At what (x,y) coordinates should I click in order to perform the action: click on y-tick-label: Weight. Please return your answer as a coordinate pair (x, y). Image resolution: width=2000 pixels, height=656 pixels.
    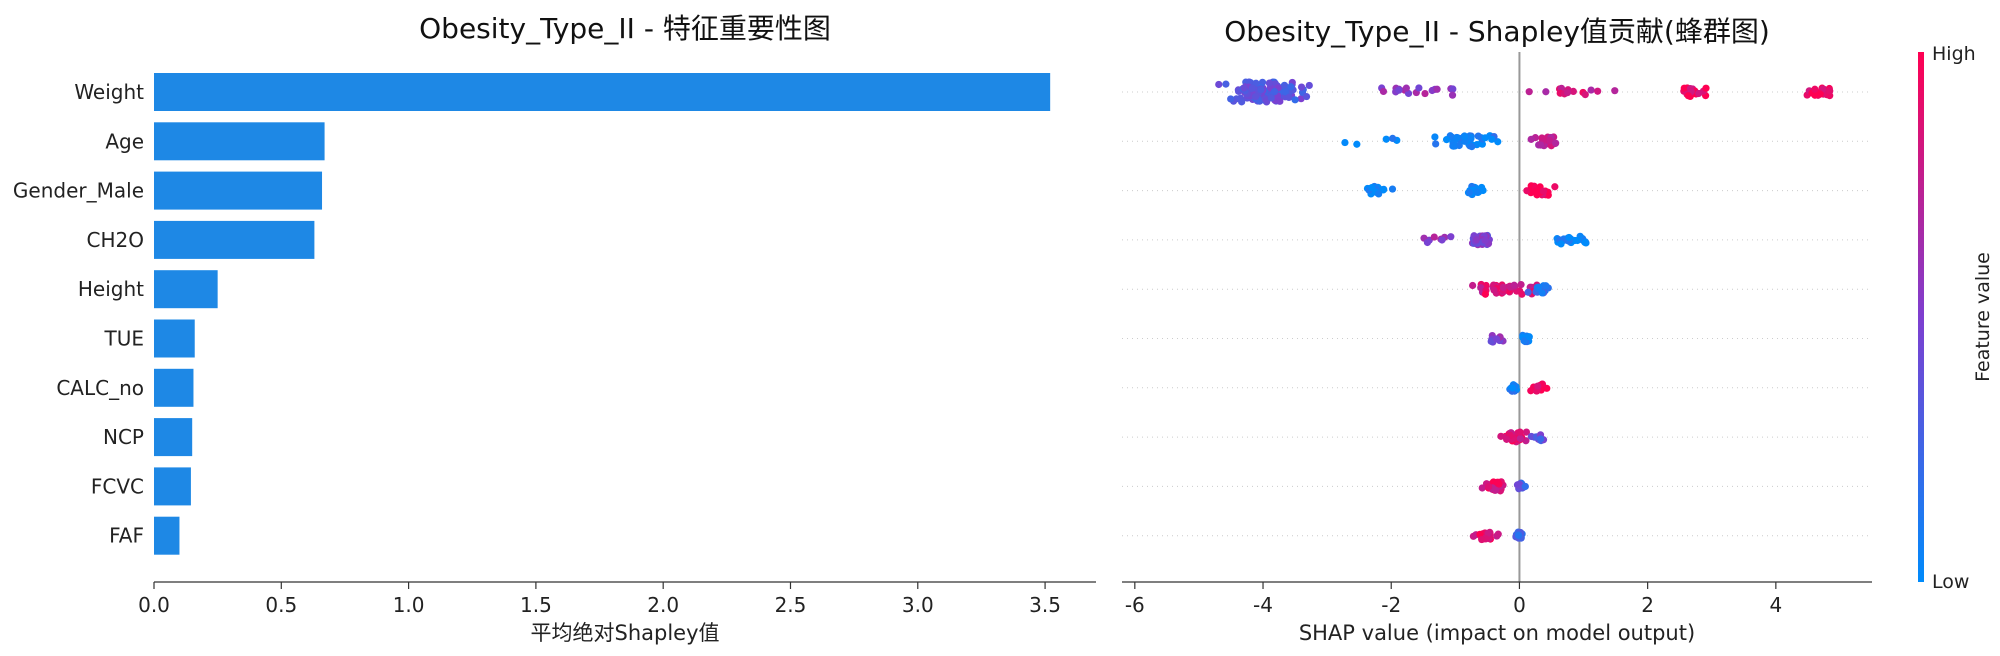
    Looking at the image, I should click on (109, 92).